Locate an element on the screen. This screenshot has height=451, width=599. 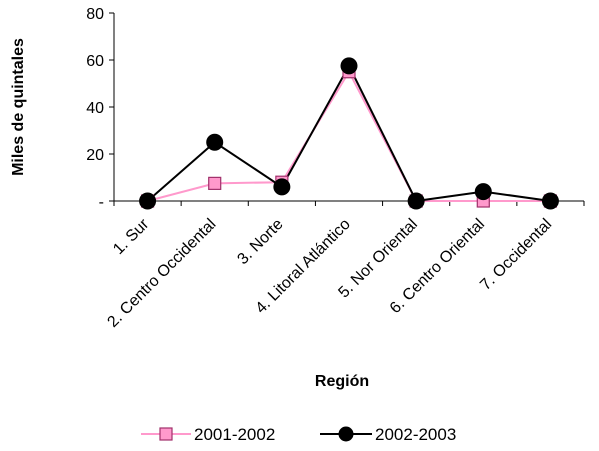
x-tick-label: 3. Norte is located at coordinates (260, 242).